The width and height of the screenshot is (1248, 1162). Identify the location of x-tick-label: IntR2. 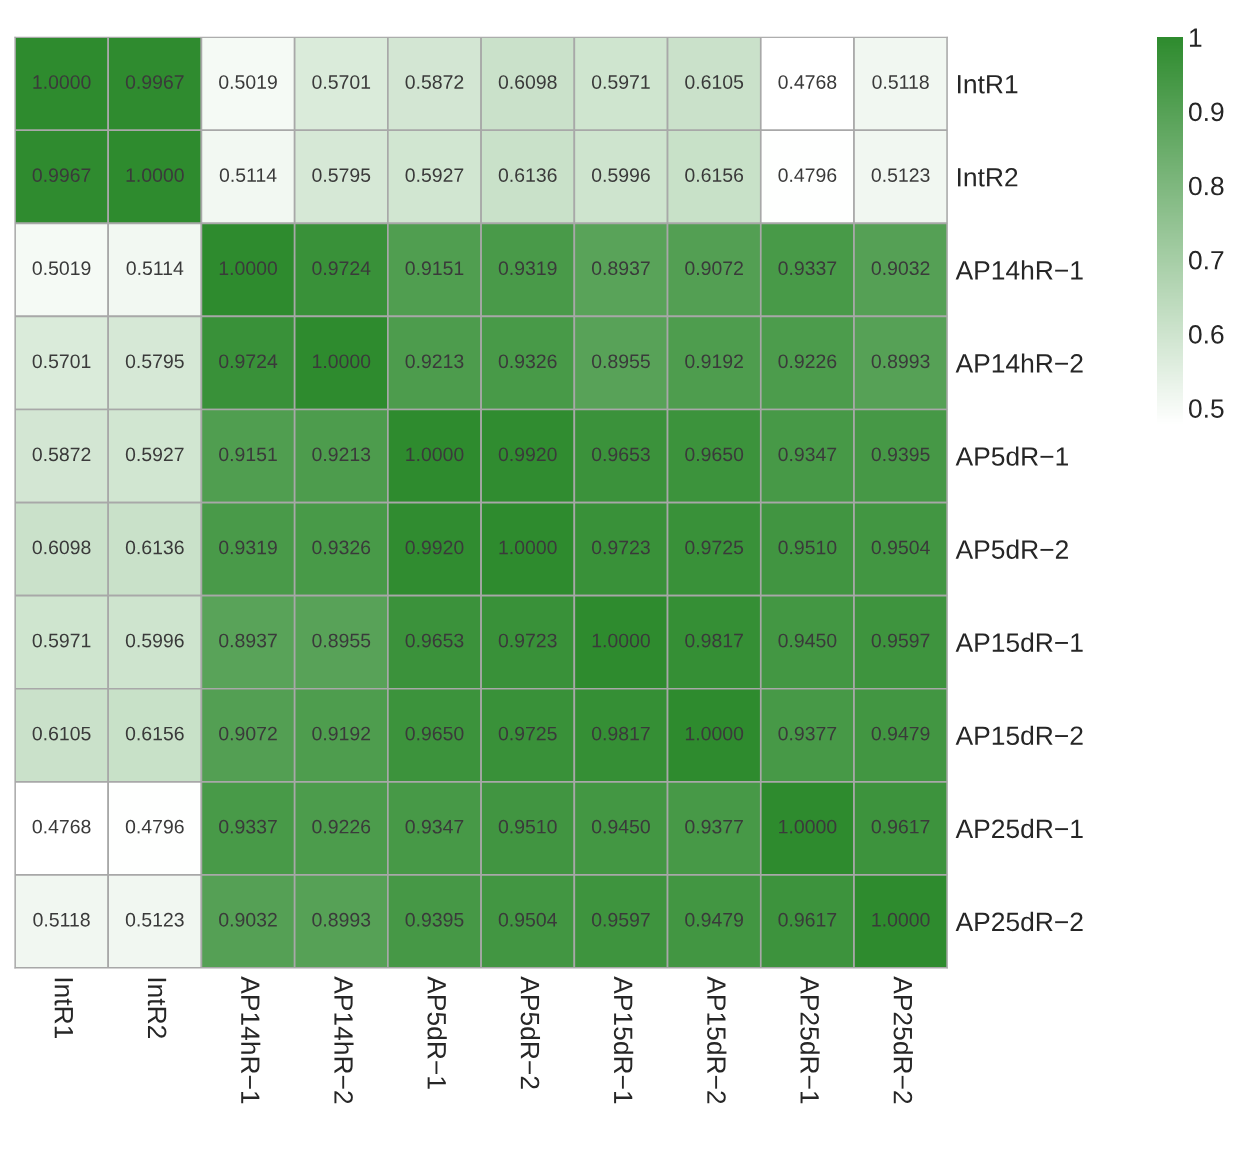
(157, 1008).